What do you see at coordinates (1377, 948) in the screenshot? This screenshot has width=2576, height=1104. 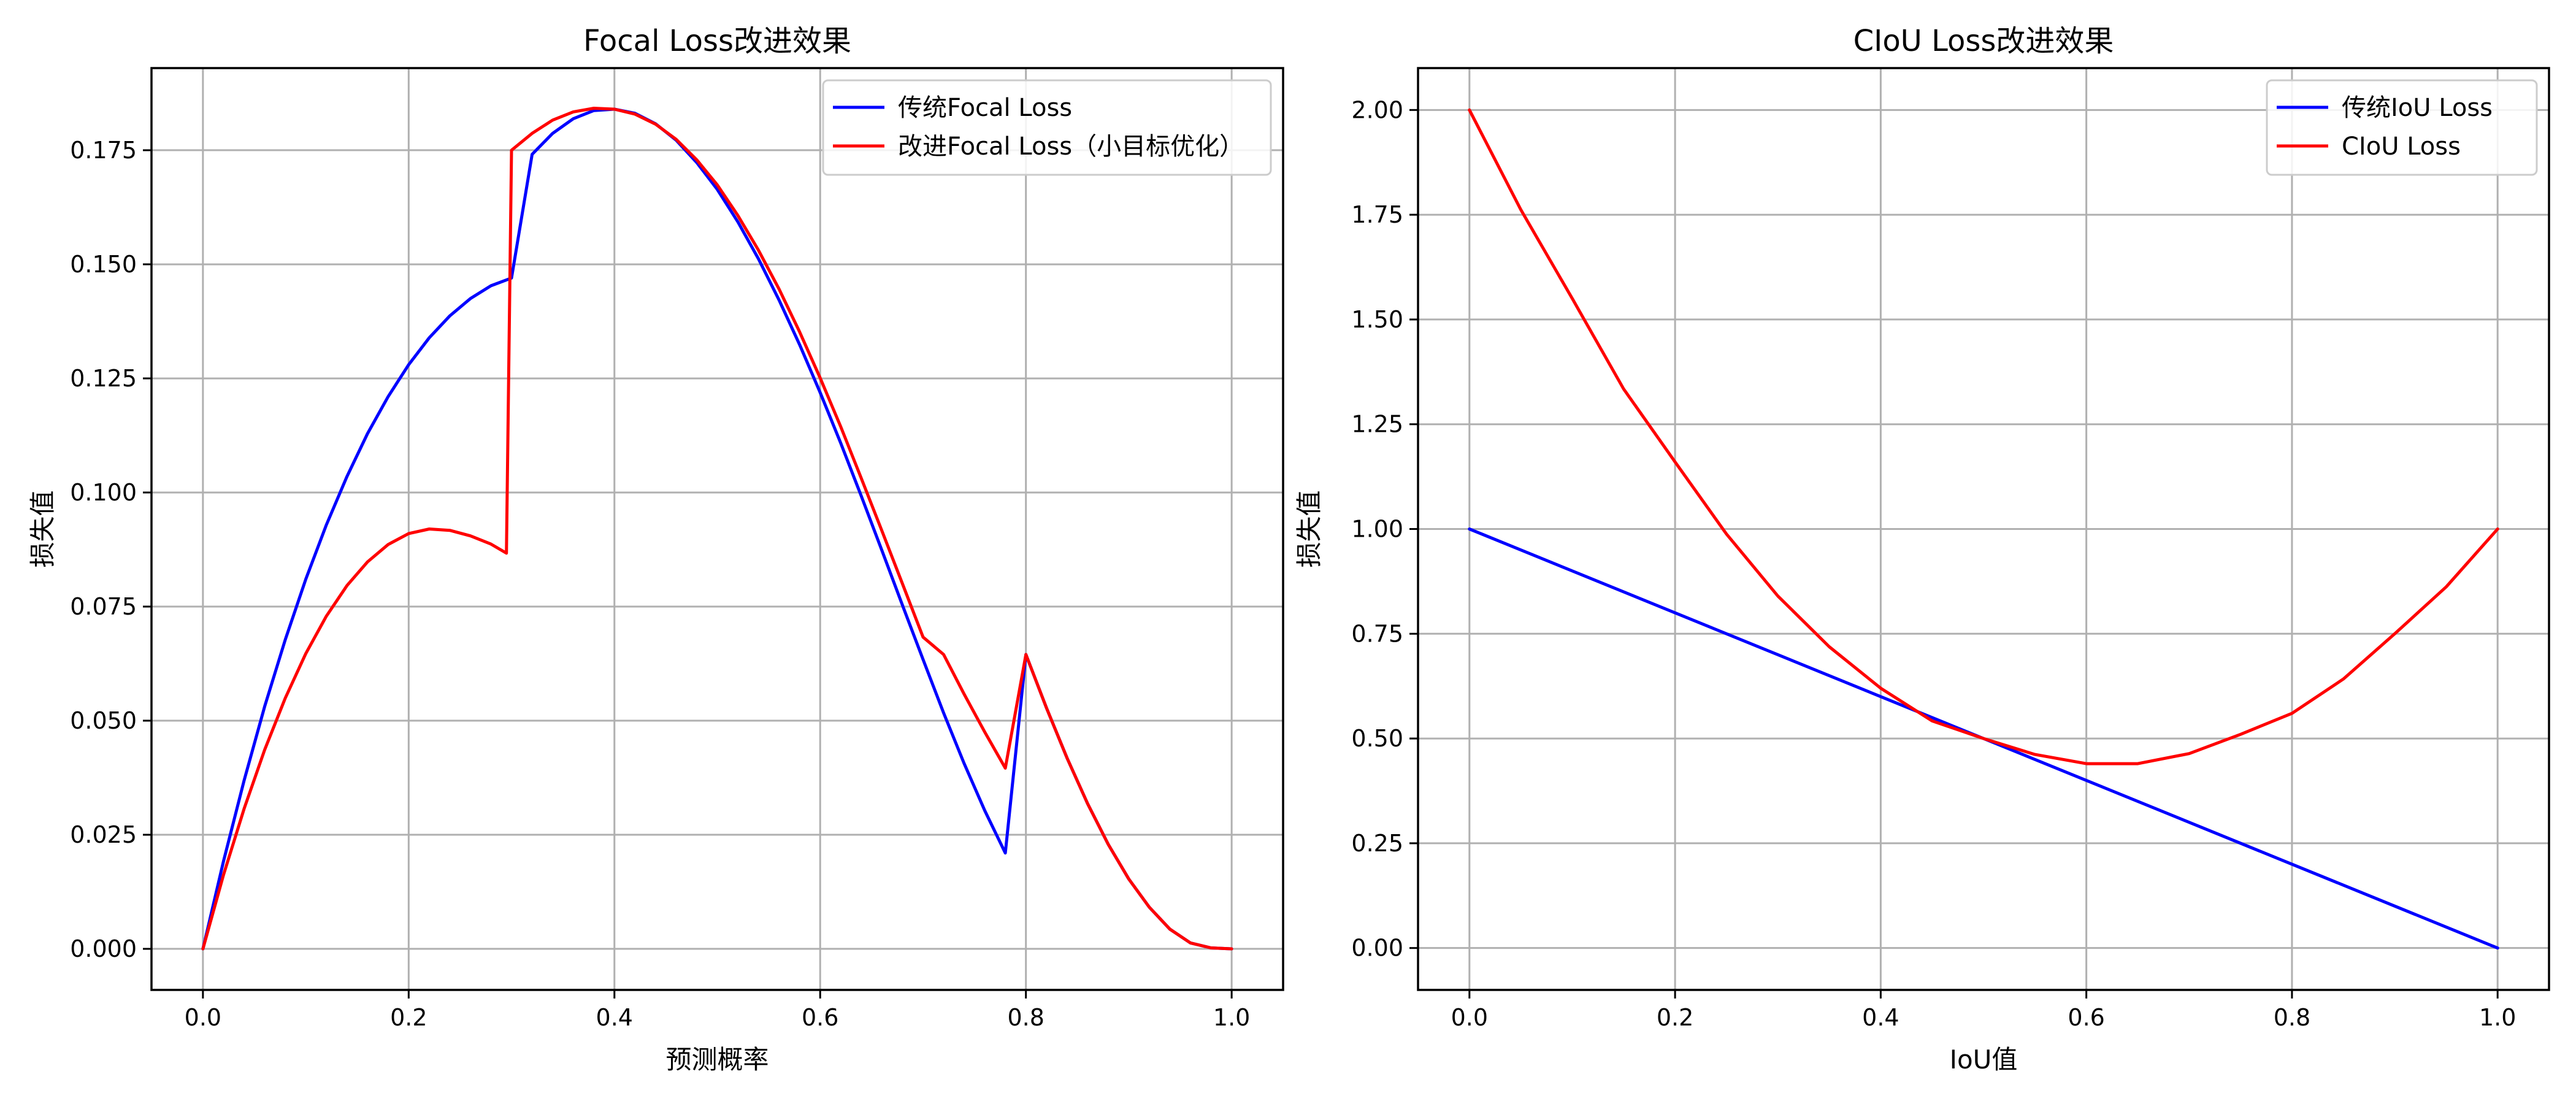 I see `y-tick-label: 0.00` at bounding box center [1377, 948].